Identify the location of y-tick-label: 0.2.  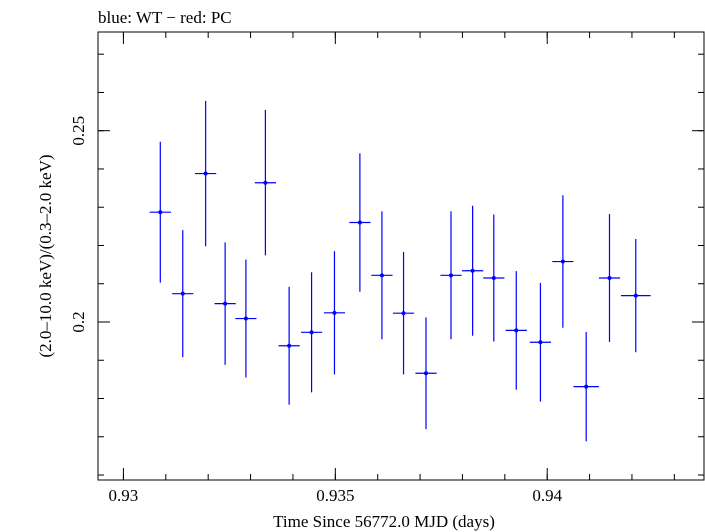
(78, 321).